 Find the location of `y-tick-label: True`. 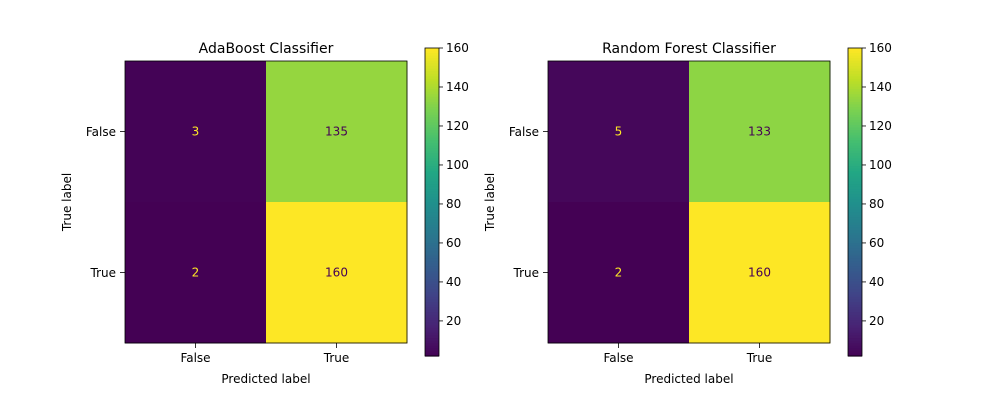

y-tick-label: True is located at coordinates (526, 273).